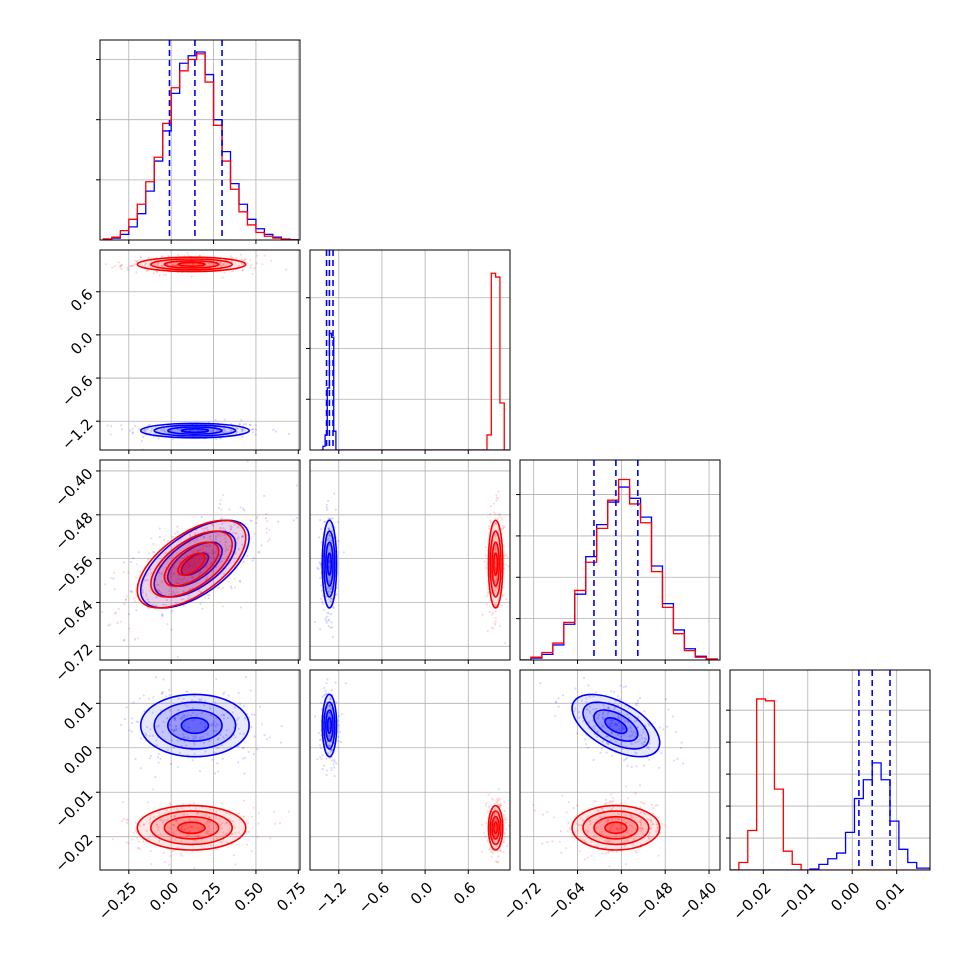  What do you see at coordinates (619, 569) in the screenshot?
I see `histogram-red` at bounding box center [619, 569].